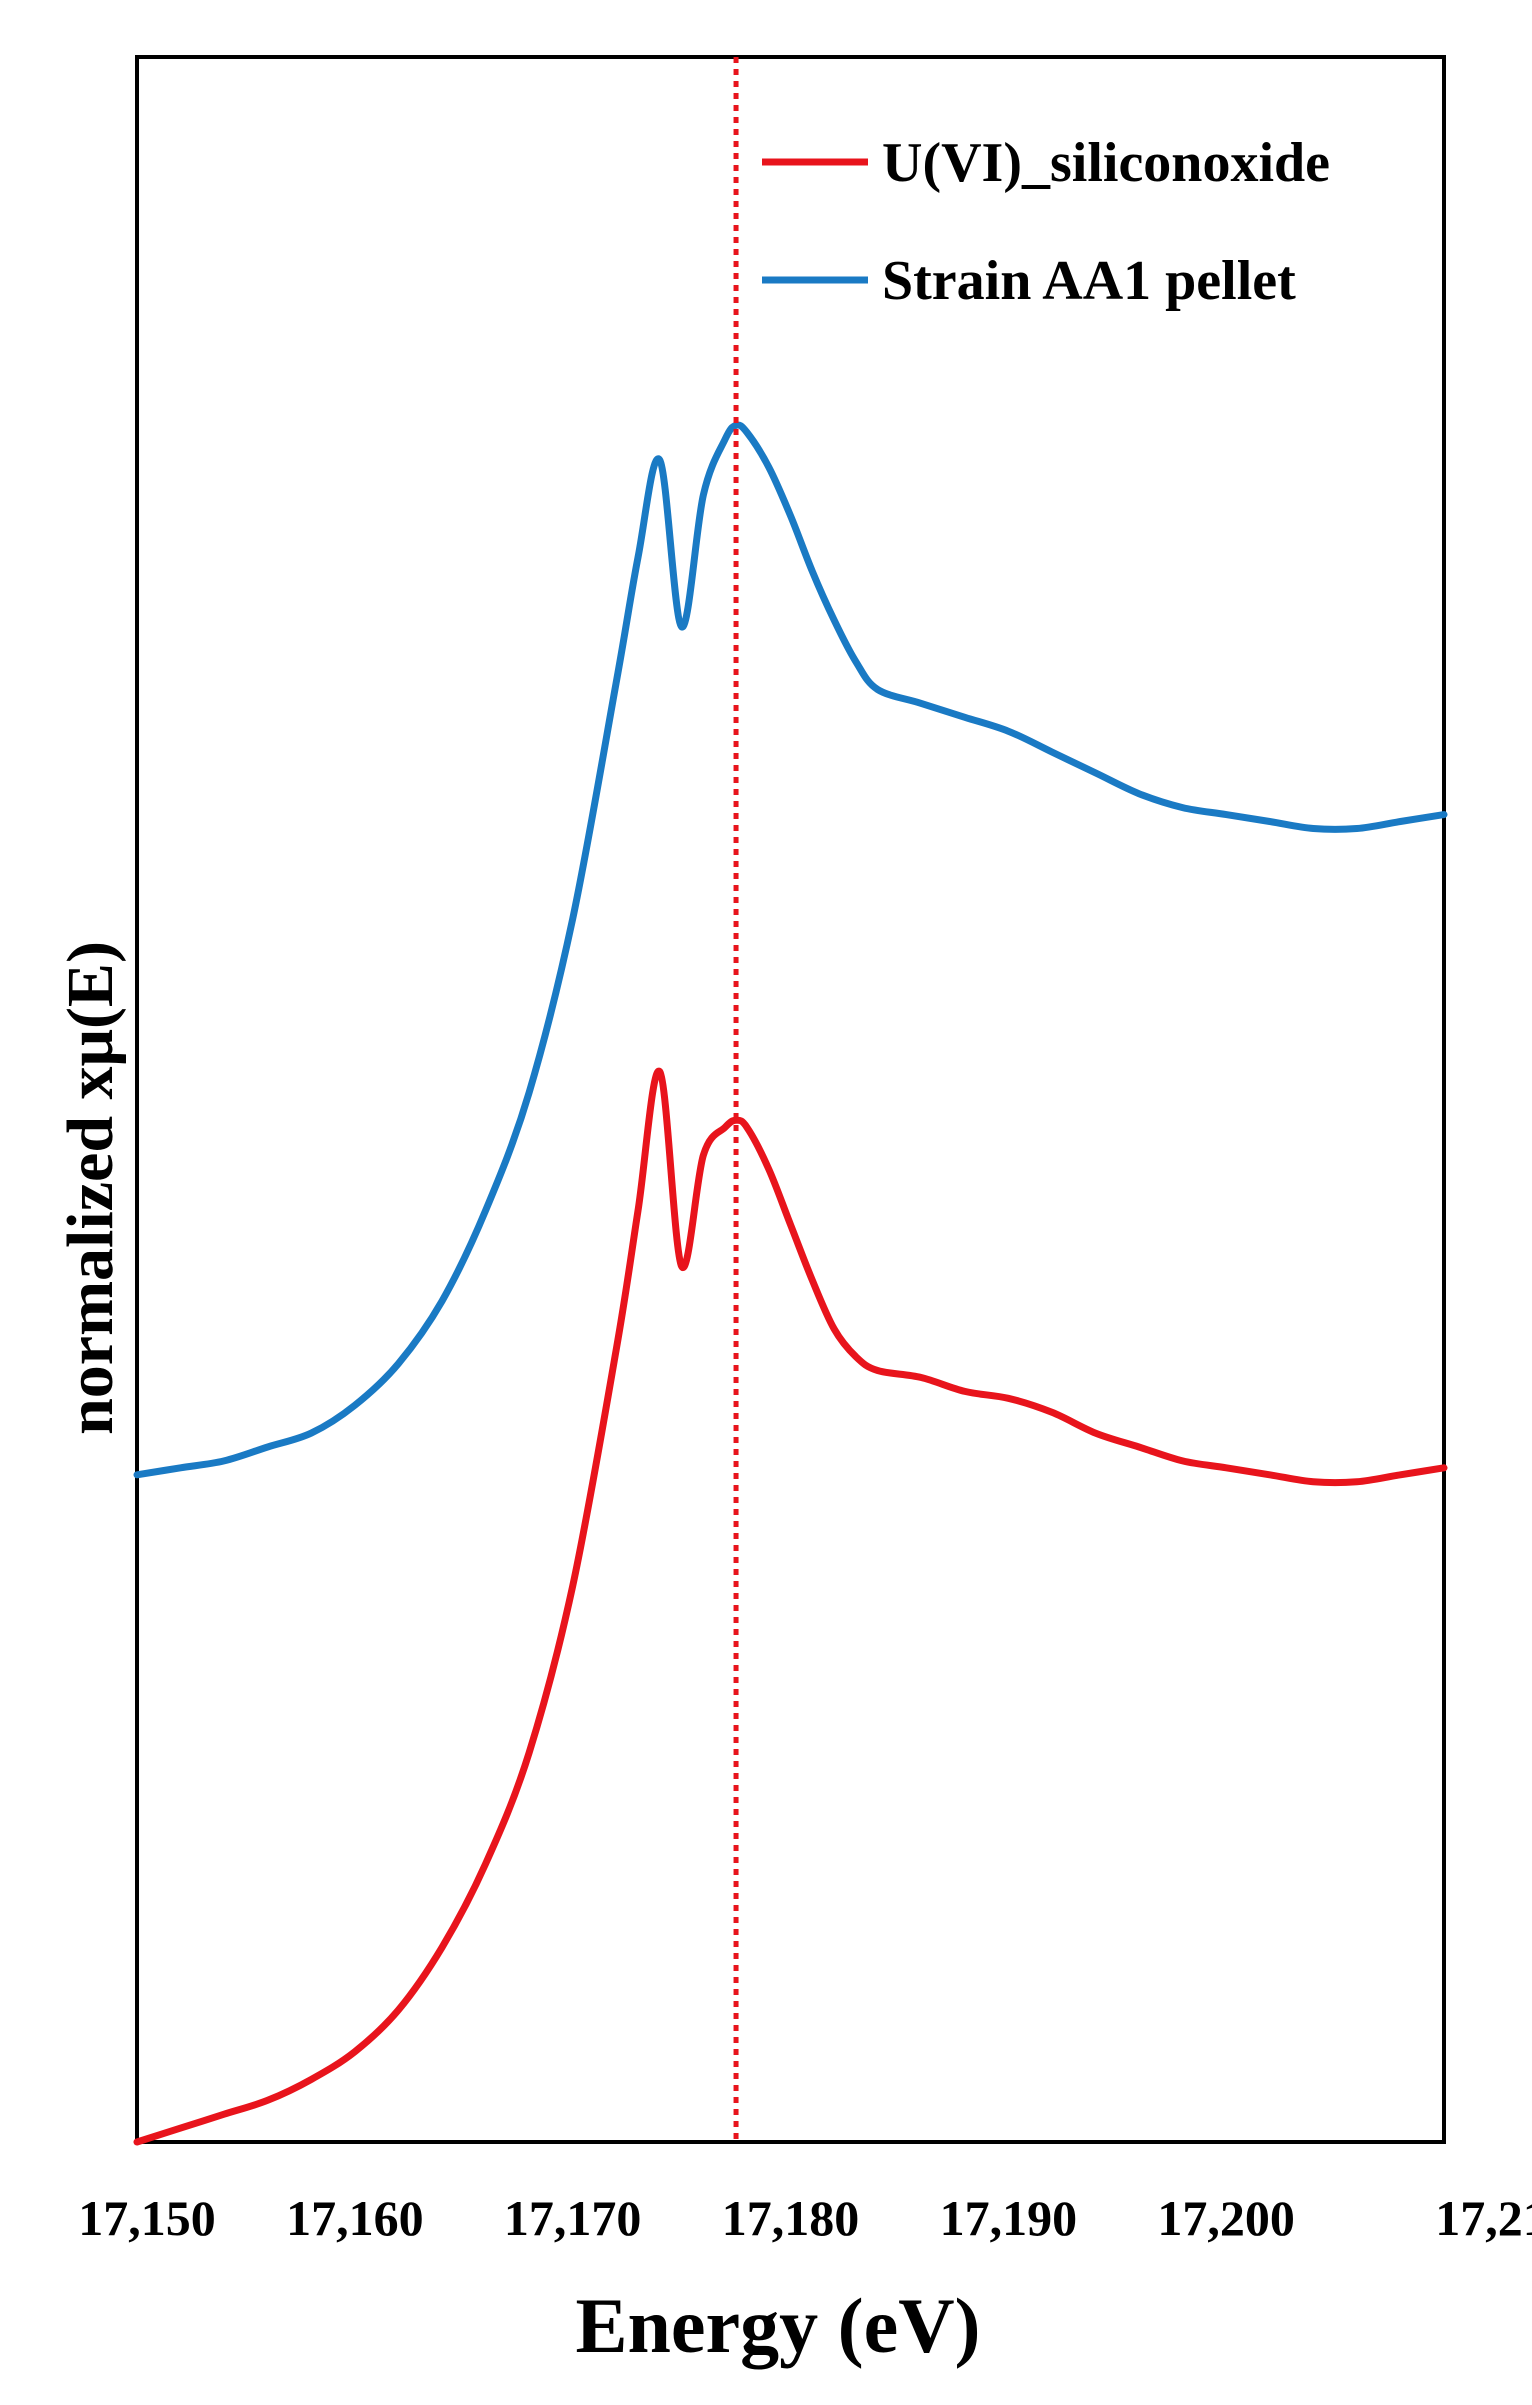 The width and height of the screenshot is (1532, 2405). I want to click on legend: U(VI)_siliconoxide Strain AA1 pellet, so click(1046, 222).